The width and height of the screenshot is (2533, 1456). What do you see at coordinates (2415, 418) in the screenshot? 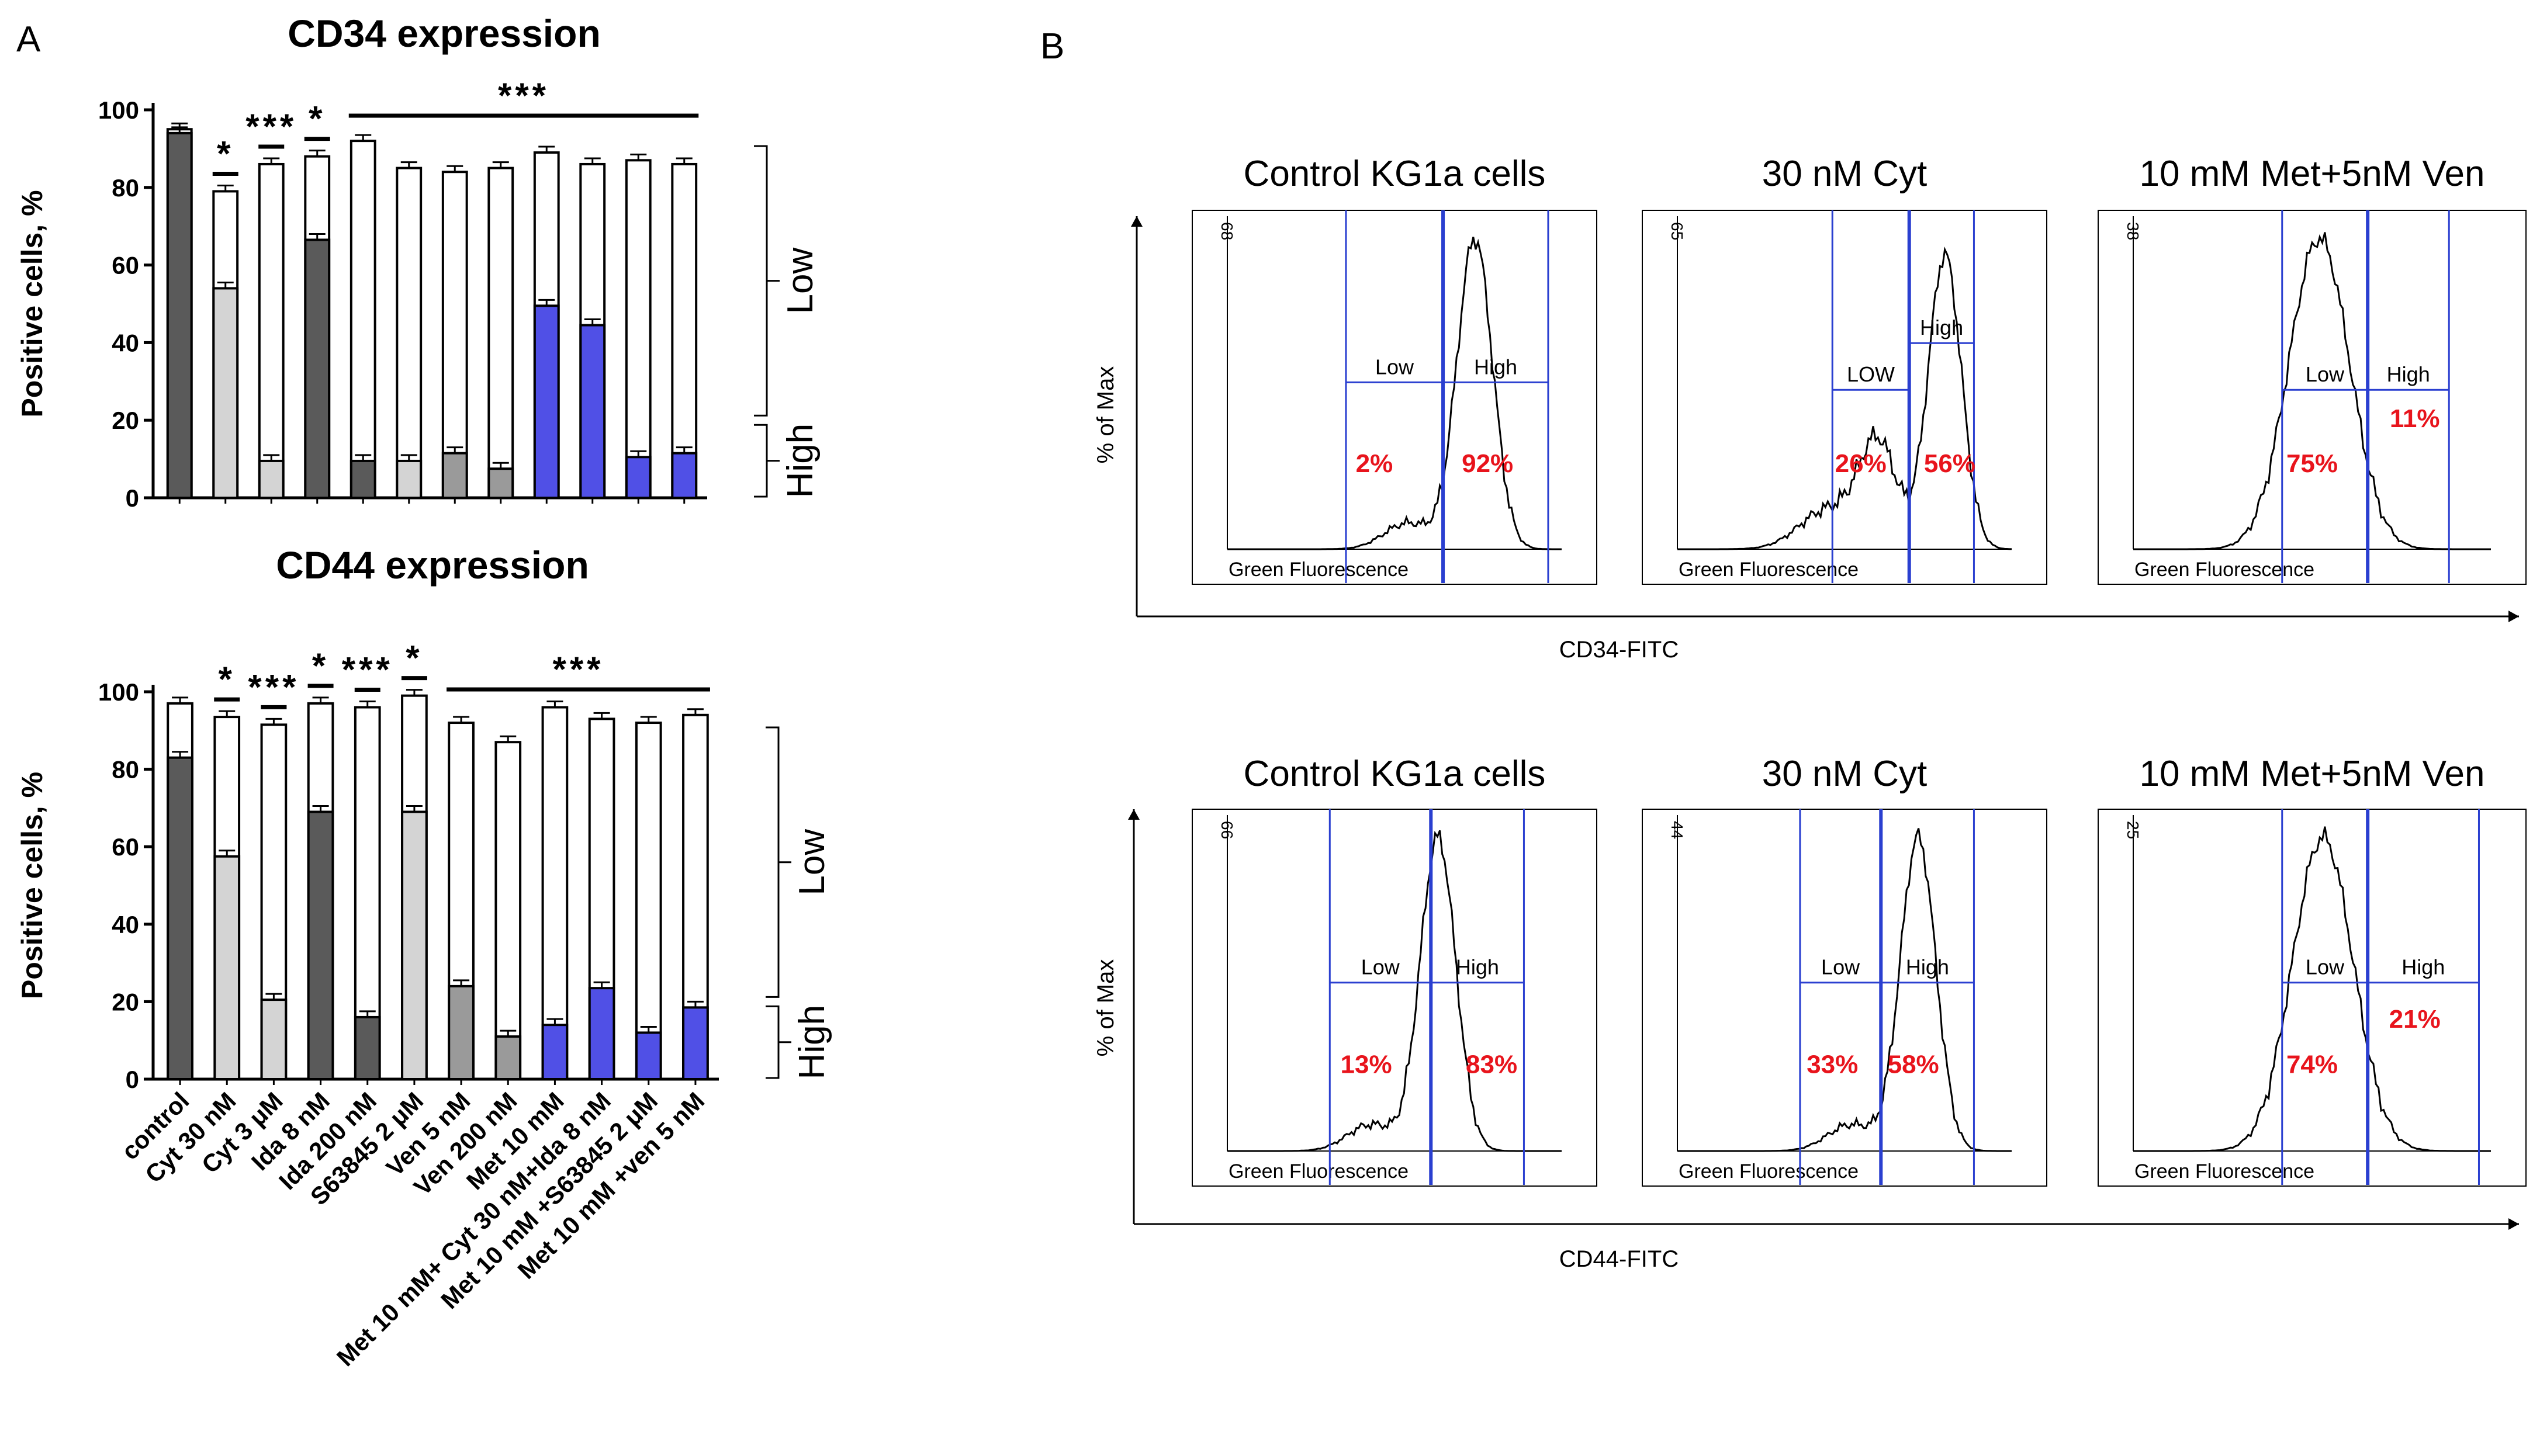
I see `flow-gate-percent: 11%` at bounding box center [2415, 418].